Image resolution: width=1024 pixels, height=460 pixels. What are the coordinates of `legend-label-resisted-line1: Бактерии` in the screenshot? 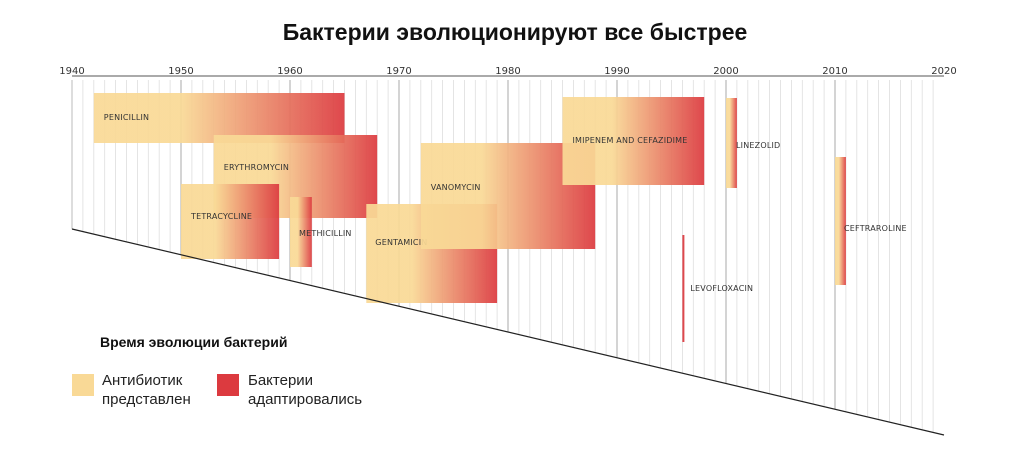 It's located at (280, 380).